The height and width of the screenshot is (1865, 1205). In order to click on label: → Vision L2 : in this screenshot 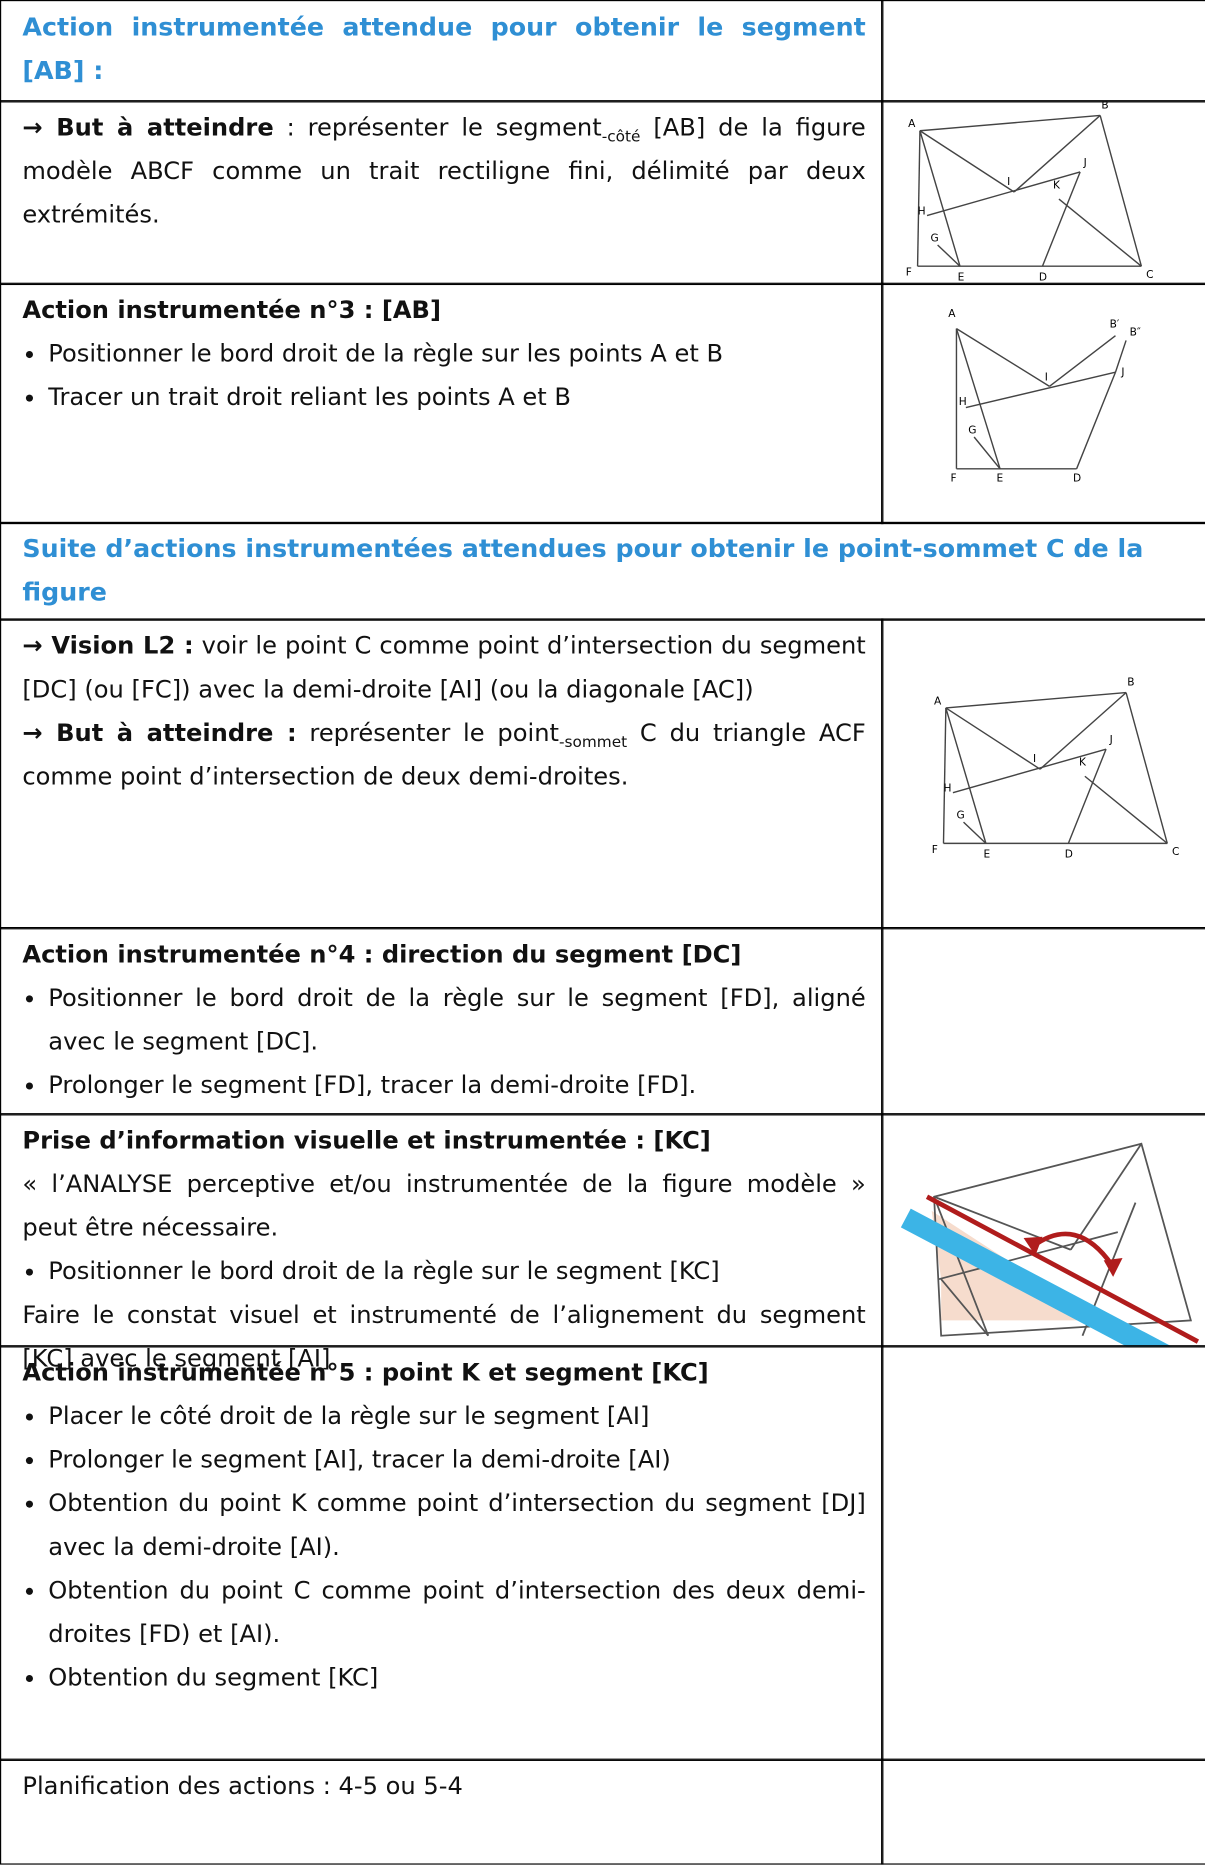, I will do `click(108, 645)`.